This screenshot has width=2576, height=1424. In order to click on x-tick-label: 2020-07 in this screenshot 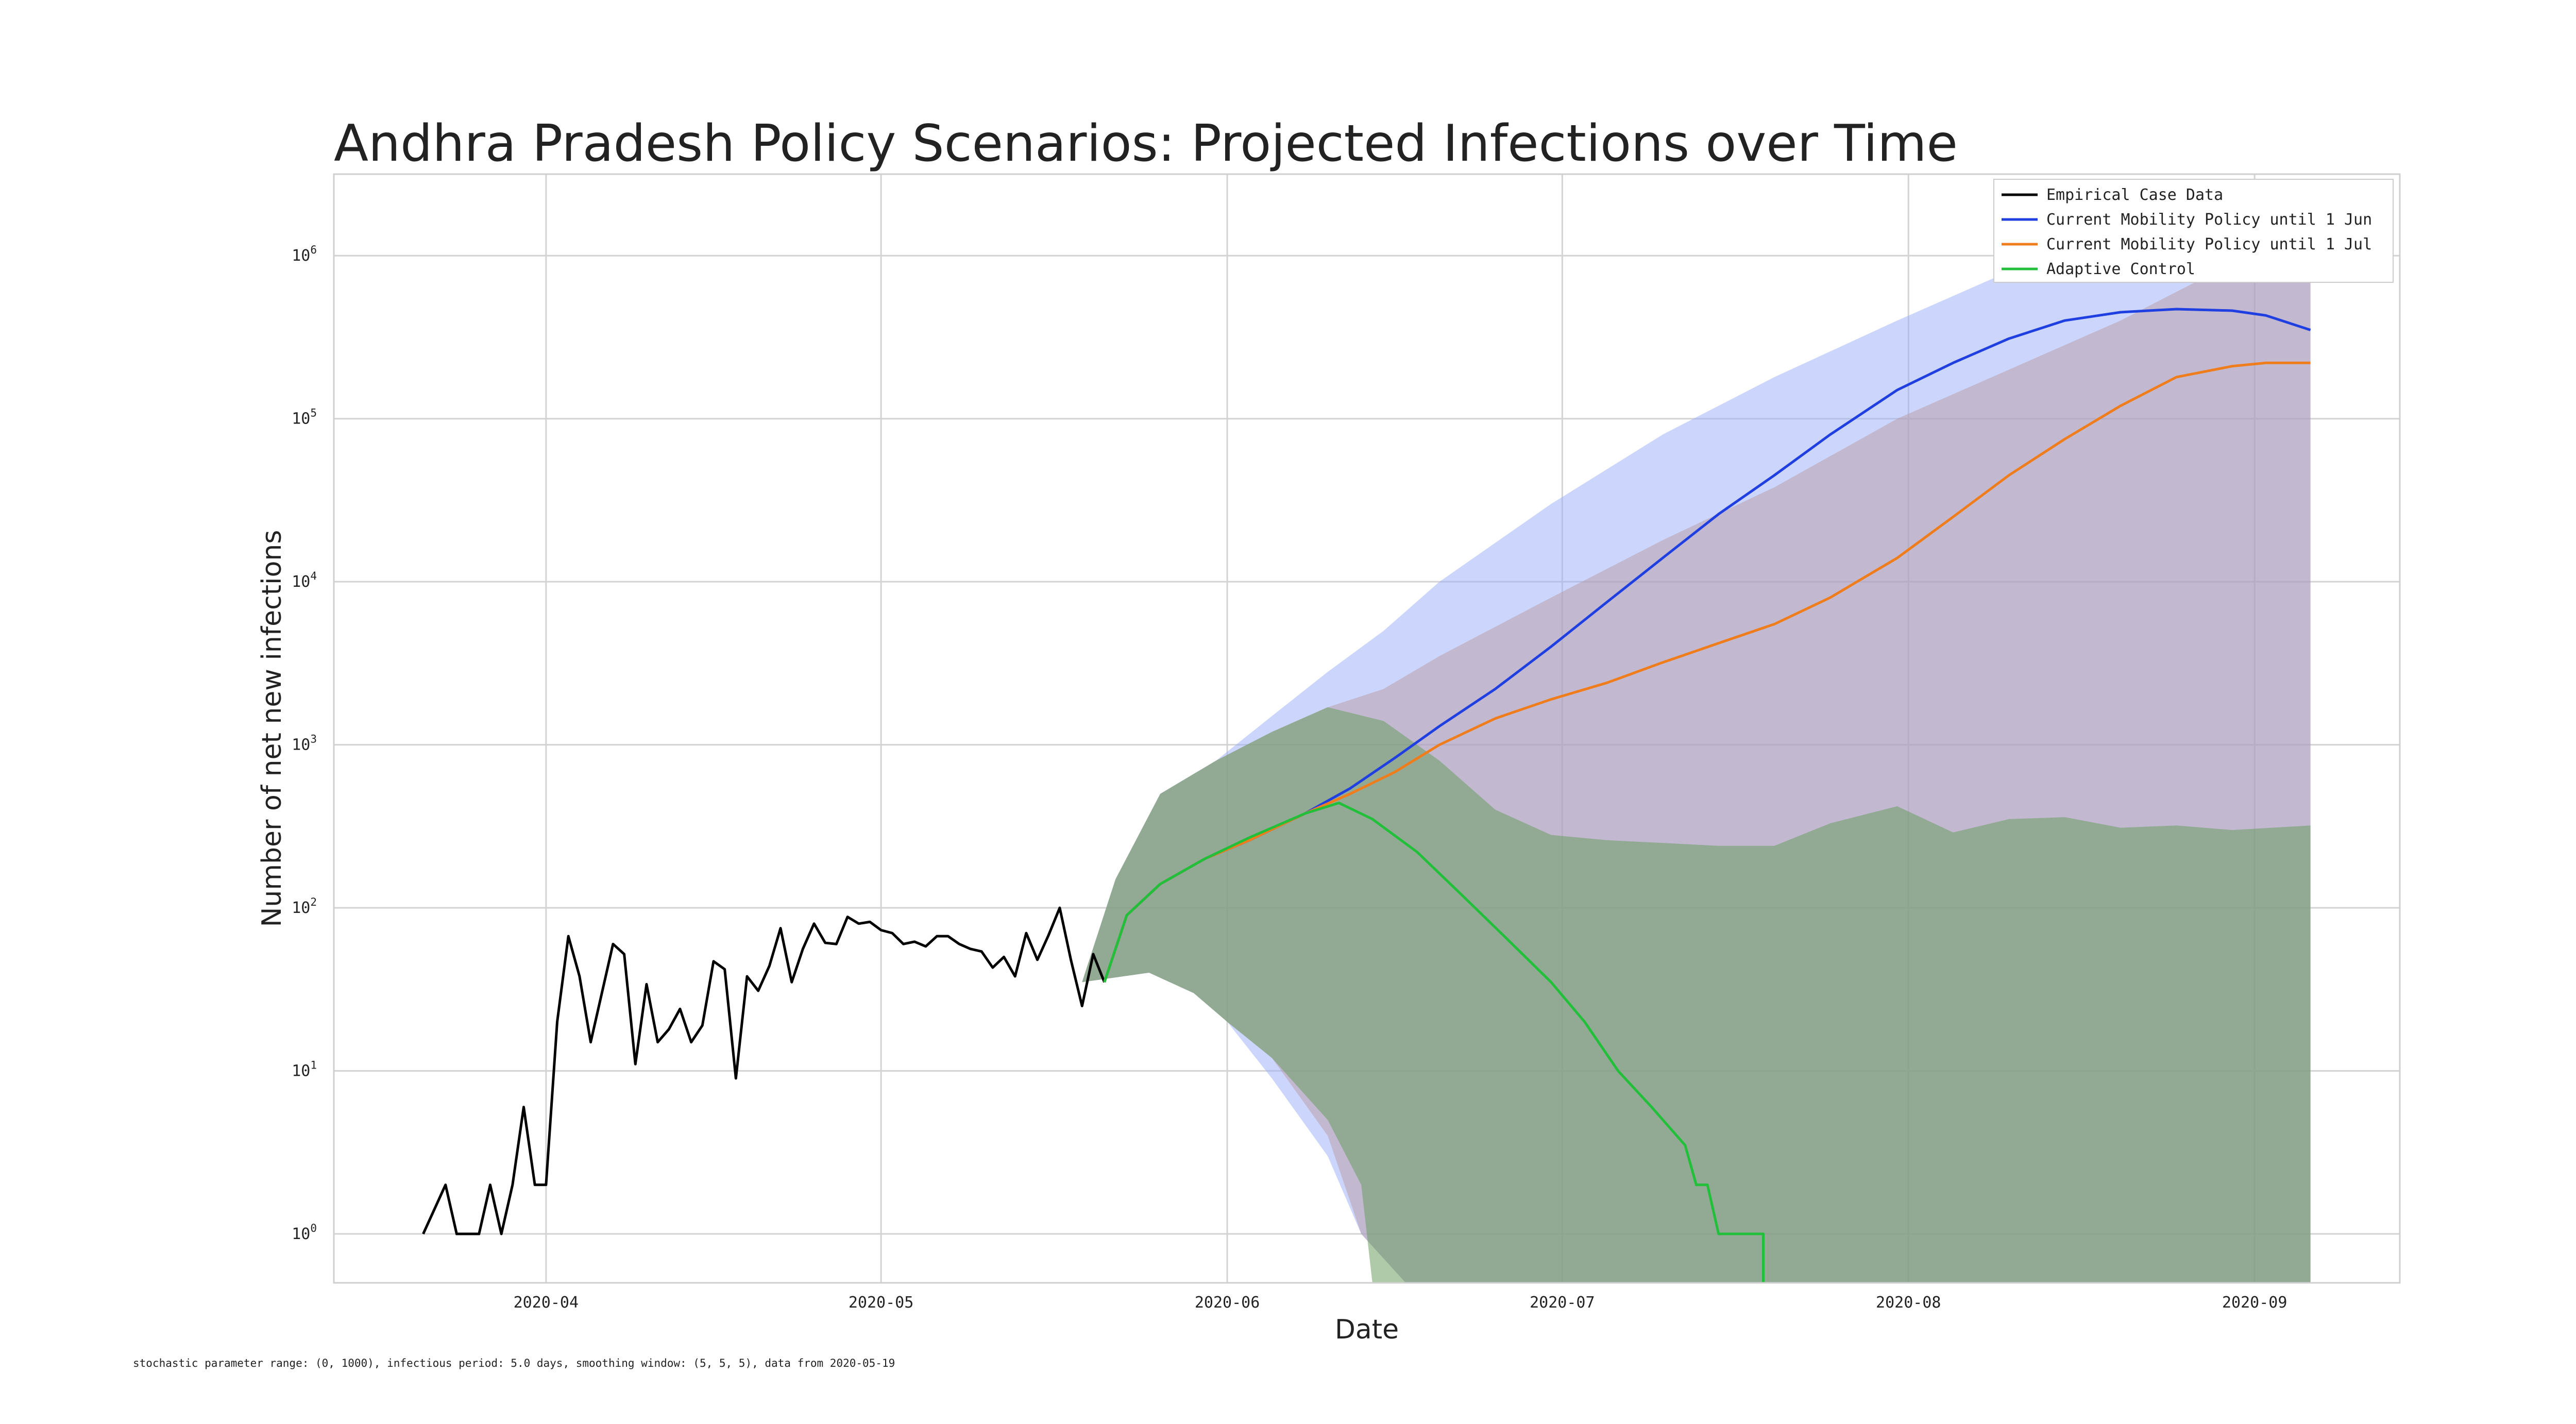, I will do `click(1562, 1303)`.